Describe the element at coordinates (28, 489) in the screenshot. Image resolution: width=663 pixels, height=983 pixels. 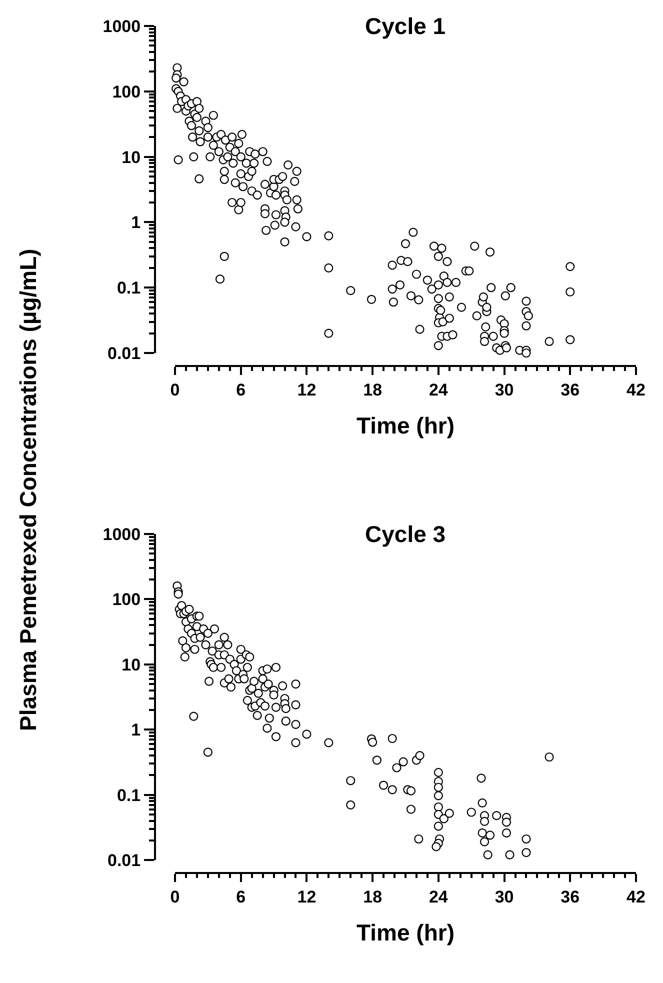
I see `y-axis-title: Plasma Pemetrexed Concentrations (µg/mL)` at that location.